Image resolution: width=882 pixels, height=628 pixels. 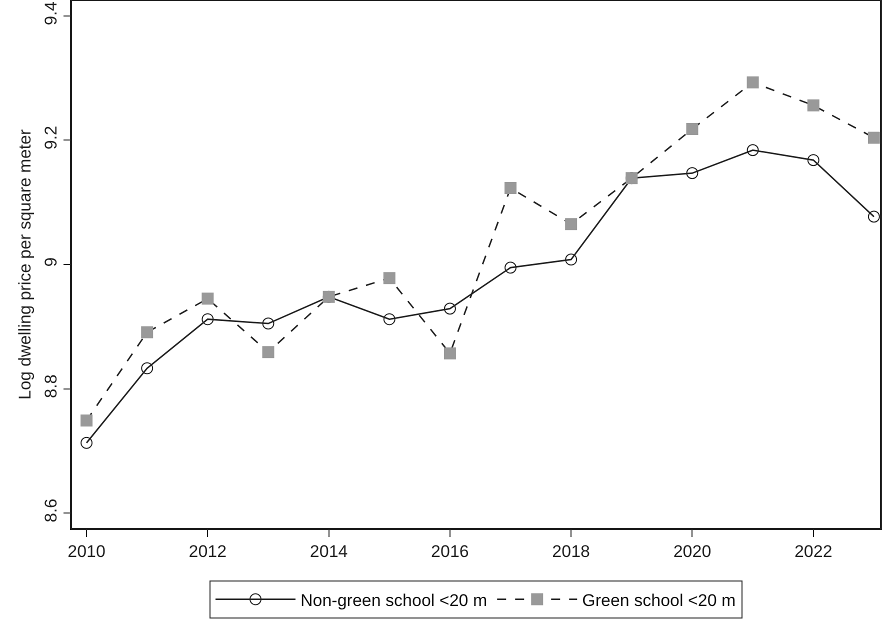 I want to click on x-tick-label: 2018, so click(x=571, y=552).